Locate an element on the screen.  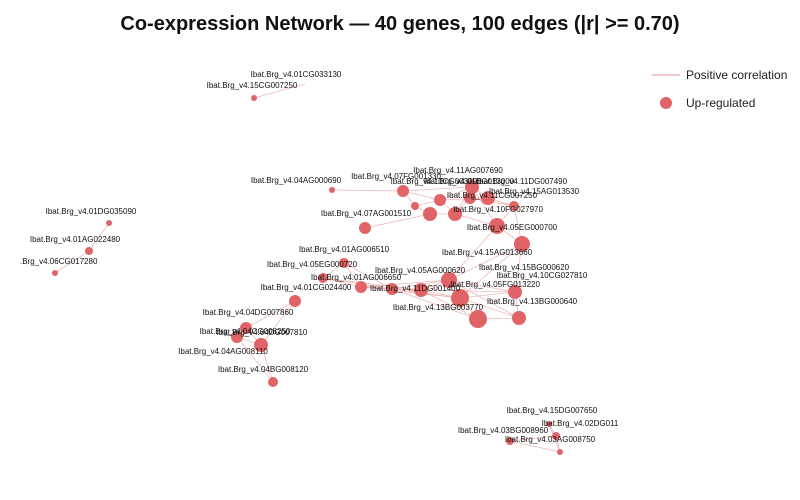
node-label-ibat-brg-v4-05fg013220: Ibat.Brg_v4.05FG013220 is located at coordinates (495, 284).